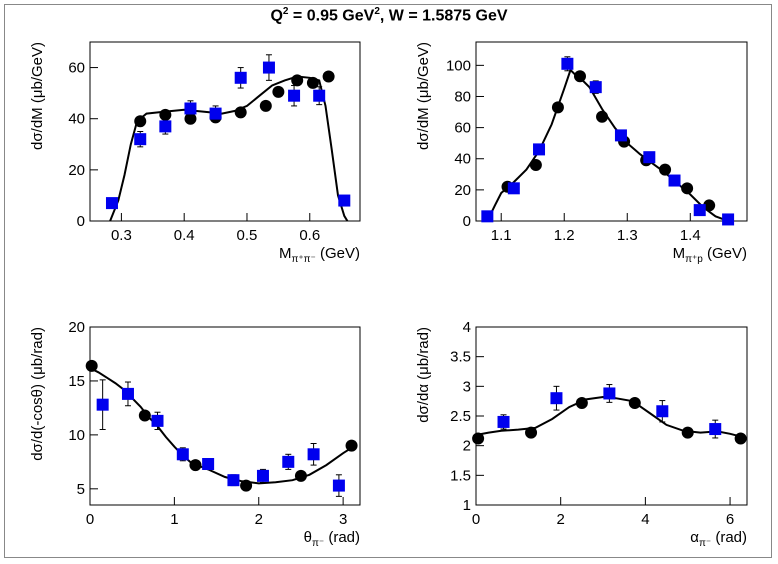 The image size is (778, 564). What do you see at coordinates (389, 15) in the screenshot?
I see `chart-title: Q2 = 0.95 GeV2, W = 1.5875 GeV` at bounding box center [389, 15].